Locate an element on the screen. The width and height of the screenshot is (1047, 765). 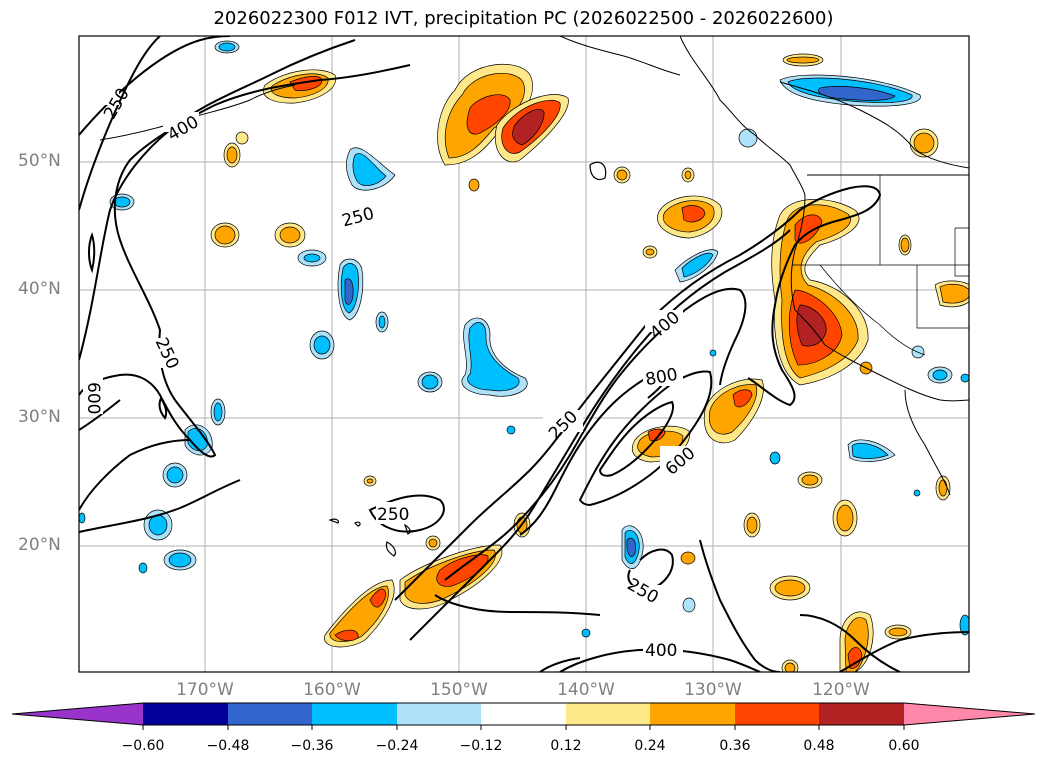
colorbar-tick-label: 0.60 is located at coordinates (904, 746).